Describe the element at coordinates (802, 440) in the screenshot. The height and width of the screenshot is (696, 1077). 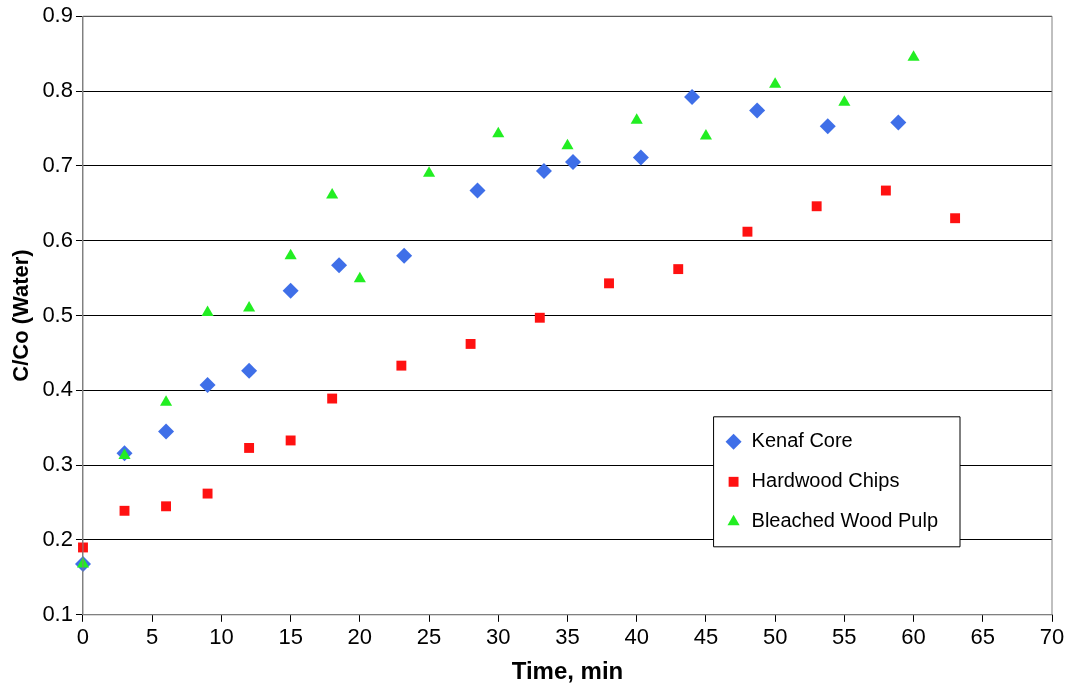
I see `legend-label: Kenaf Core` at that location.